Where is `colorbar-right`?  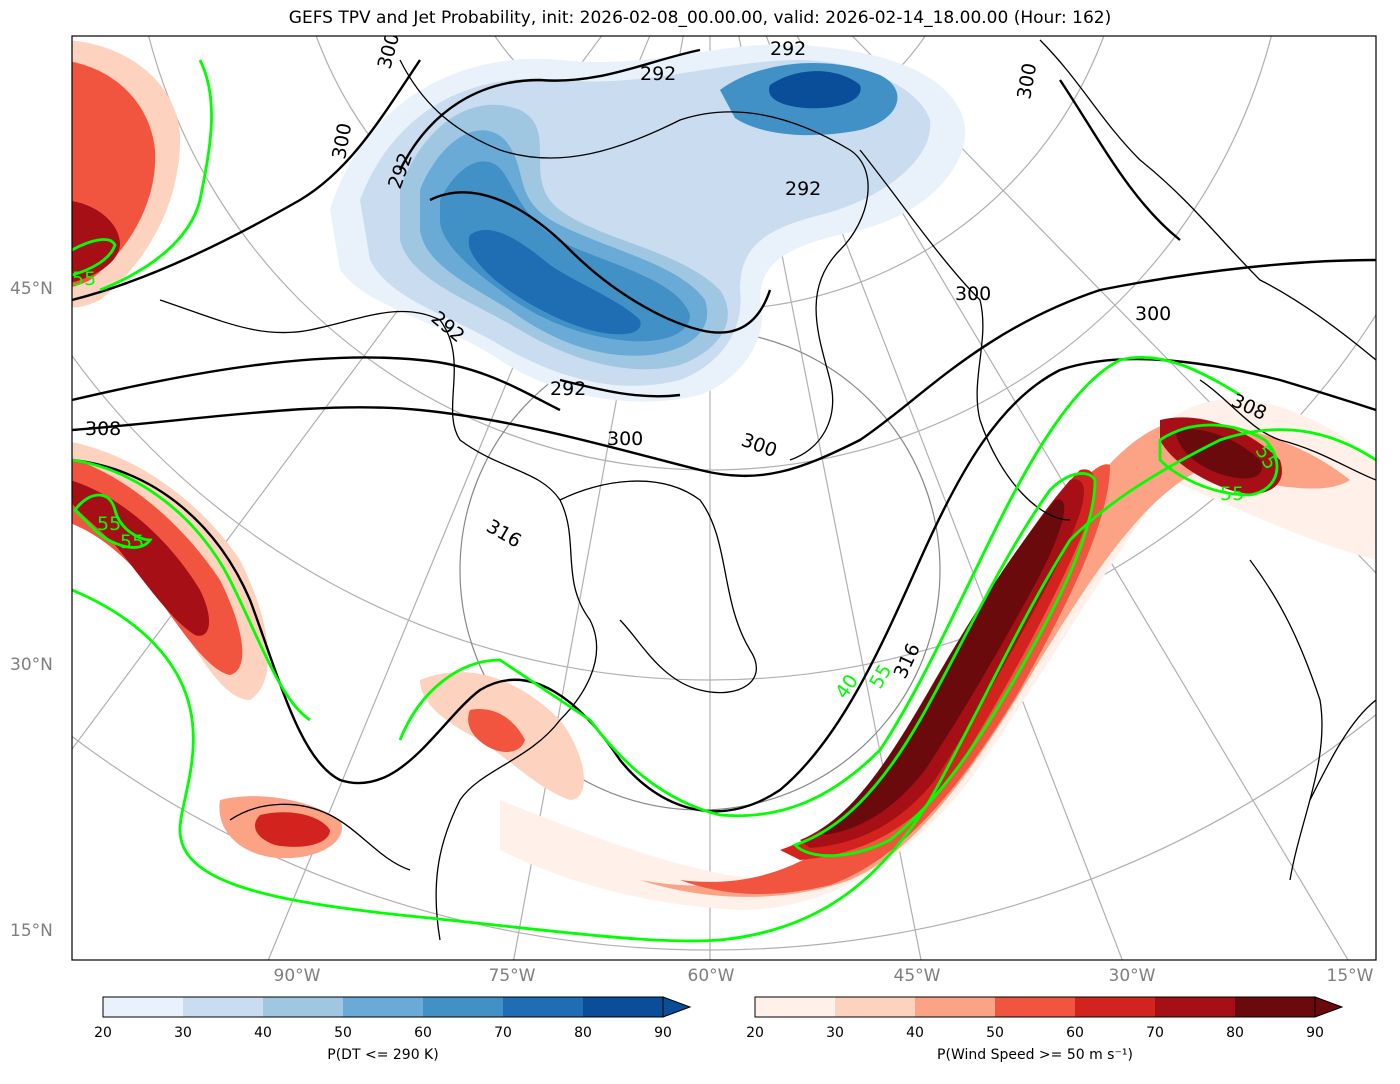
colorbar-right is located at coordinates (1049, 1007).